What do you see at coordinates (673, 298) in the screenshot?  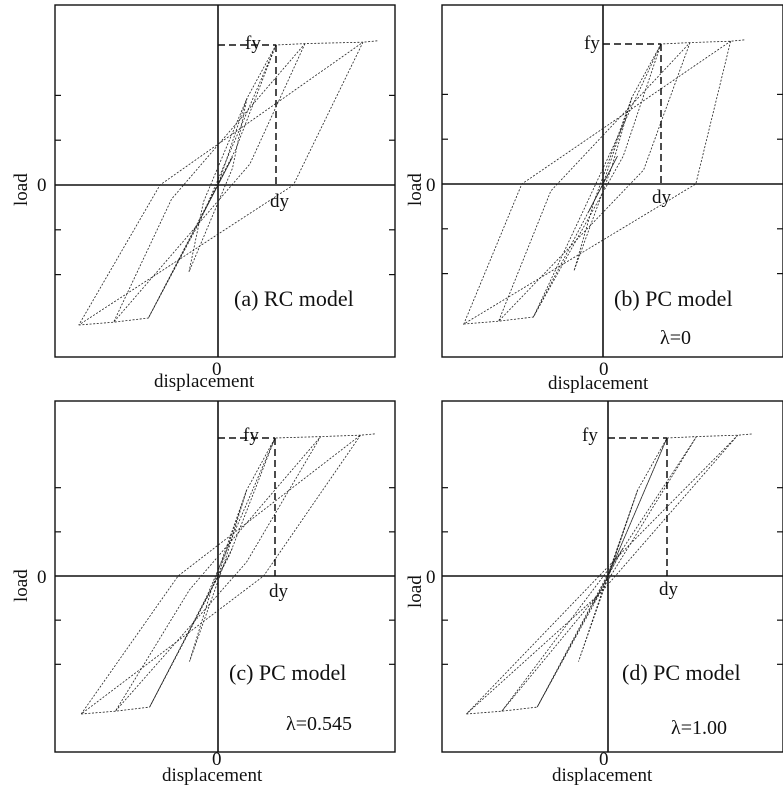 I see `panel-caption: (b) PC model` at bounding box center [673, 298].